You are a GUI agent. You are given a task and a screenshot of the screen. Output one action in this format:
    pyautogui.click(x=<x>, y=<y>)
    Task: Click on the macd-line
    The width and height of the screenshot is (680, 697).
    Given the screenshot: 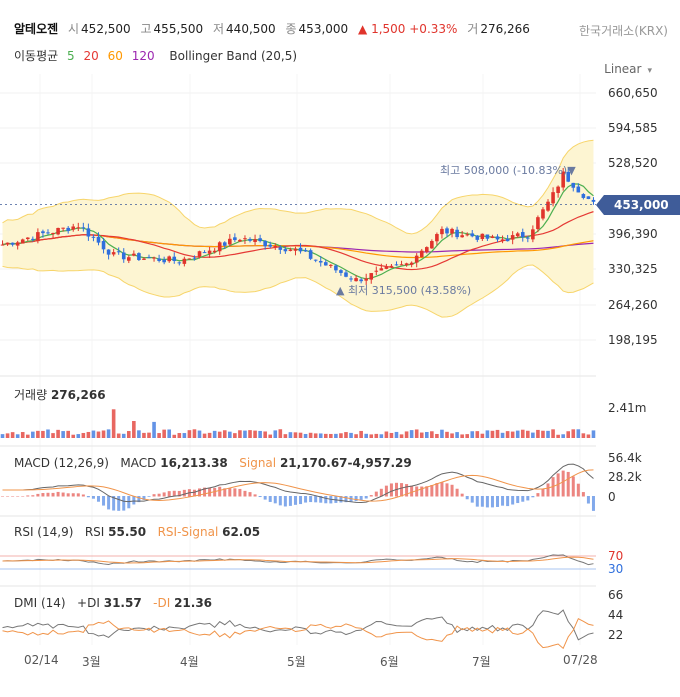 What is the action you would take?
    pyautogui.click(x=298, y=483)
    